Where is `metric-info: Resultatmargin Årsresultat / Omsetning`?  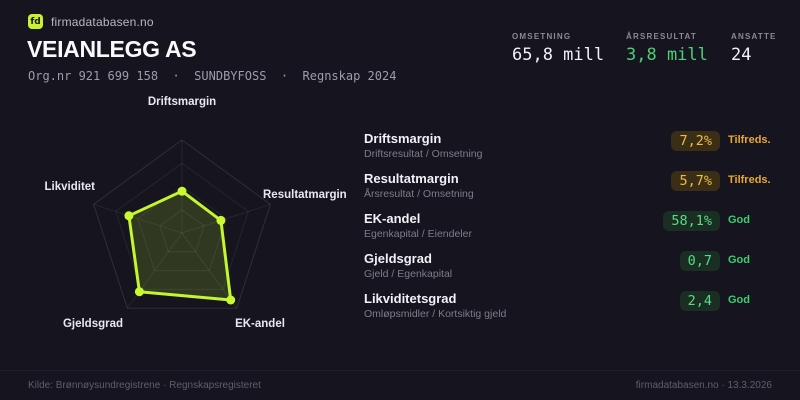
metric-info: Resultatmargin Årsresultat / Omsetning is located at coordinates (507, 185).